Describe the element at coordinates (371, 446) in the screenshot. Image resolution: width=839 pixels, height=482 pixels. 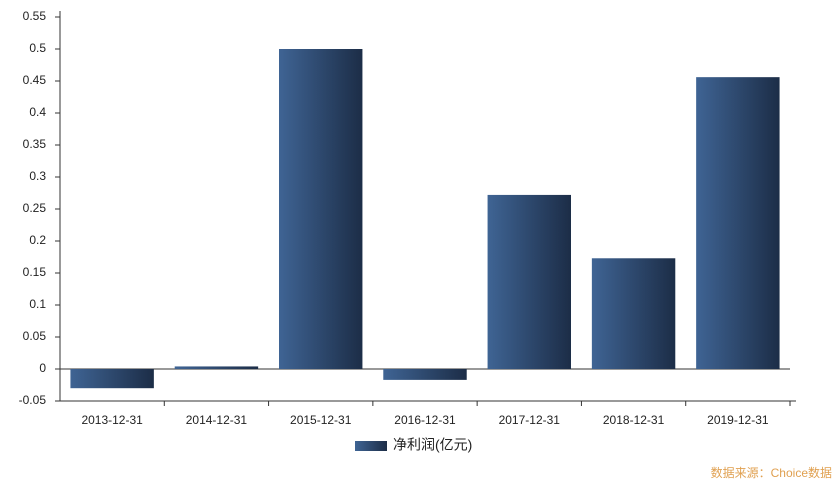
I see `legend-swatch` at that location.